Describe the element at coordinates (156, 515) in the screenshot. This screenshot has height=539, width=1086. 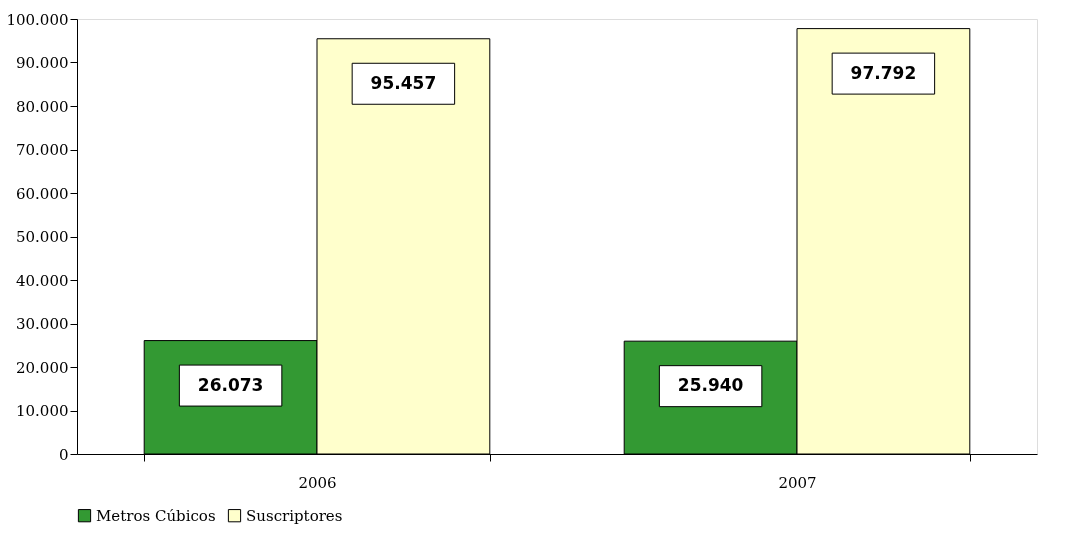
I see `legend-label: Metros Cúbicos` at that location.